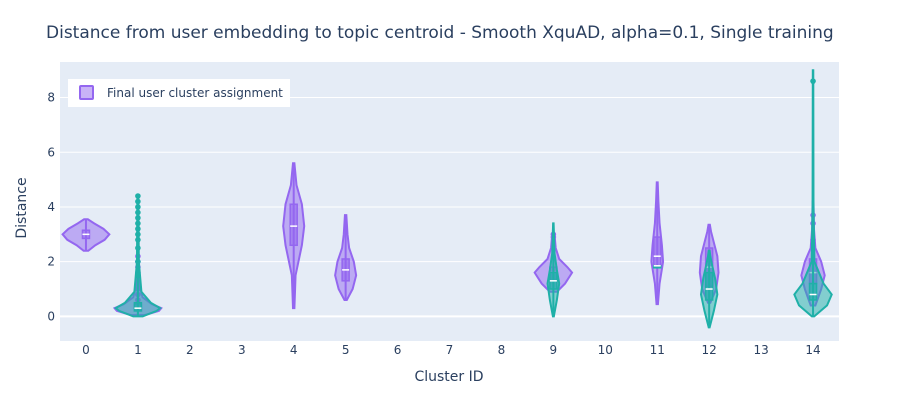  I want to click on y-tick-label: 0, so click(51, 316).